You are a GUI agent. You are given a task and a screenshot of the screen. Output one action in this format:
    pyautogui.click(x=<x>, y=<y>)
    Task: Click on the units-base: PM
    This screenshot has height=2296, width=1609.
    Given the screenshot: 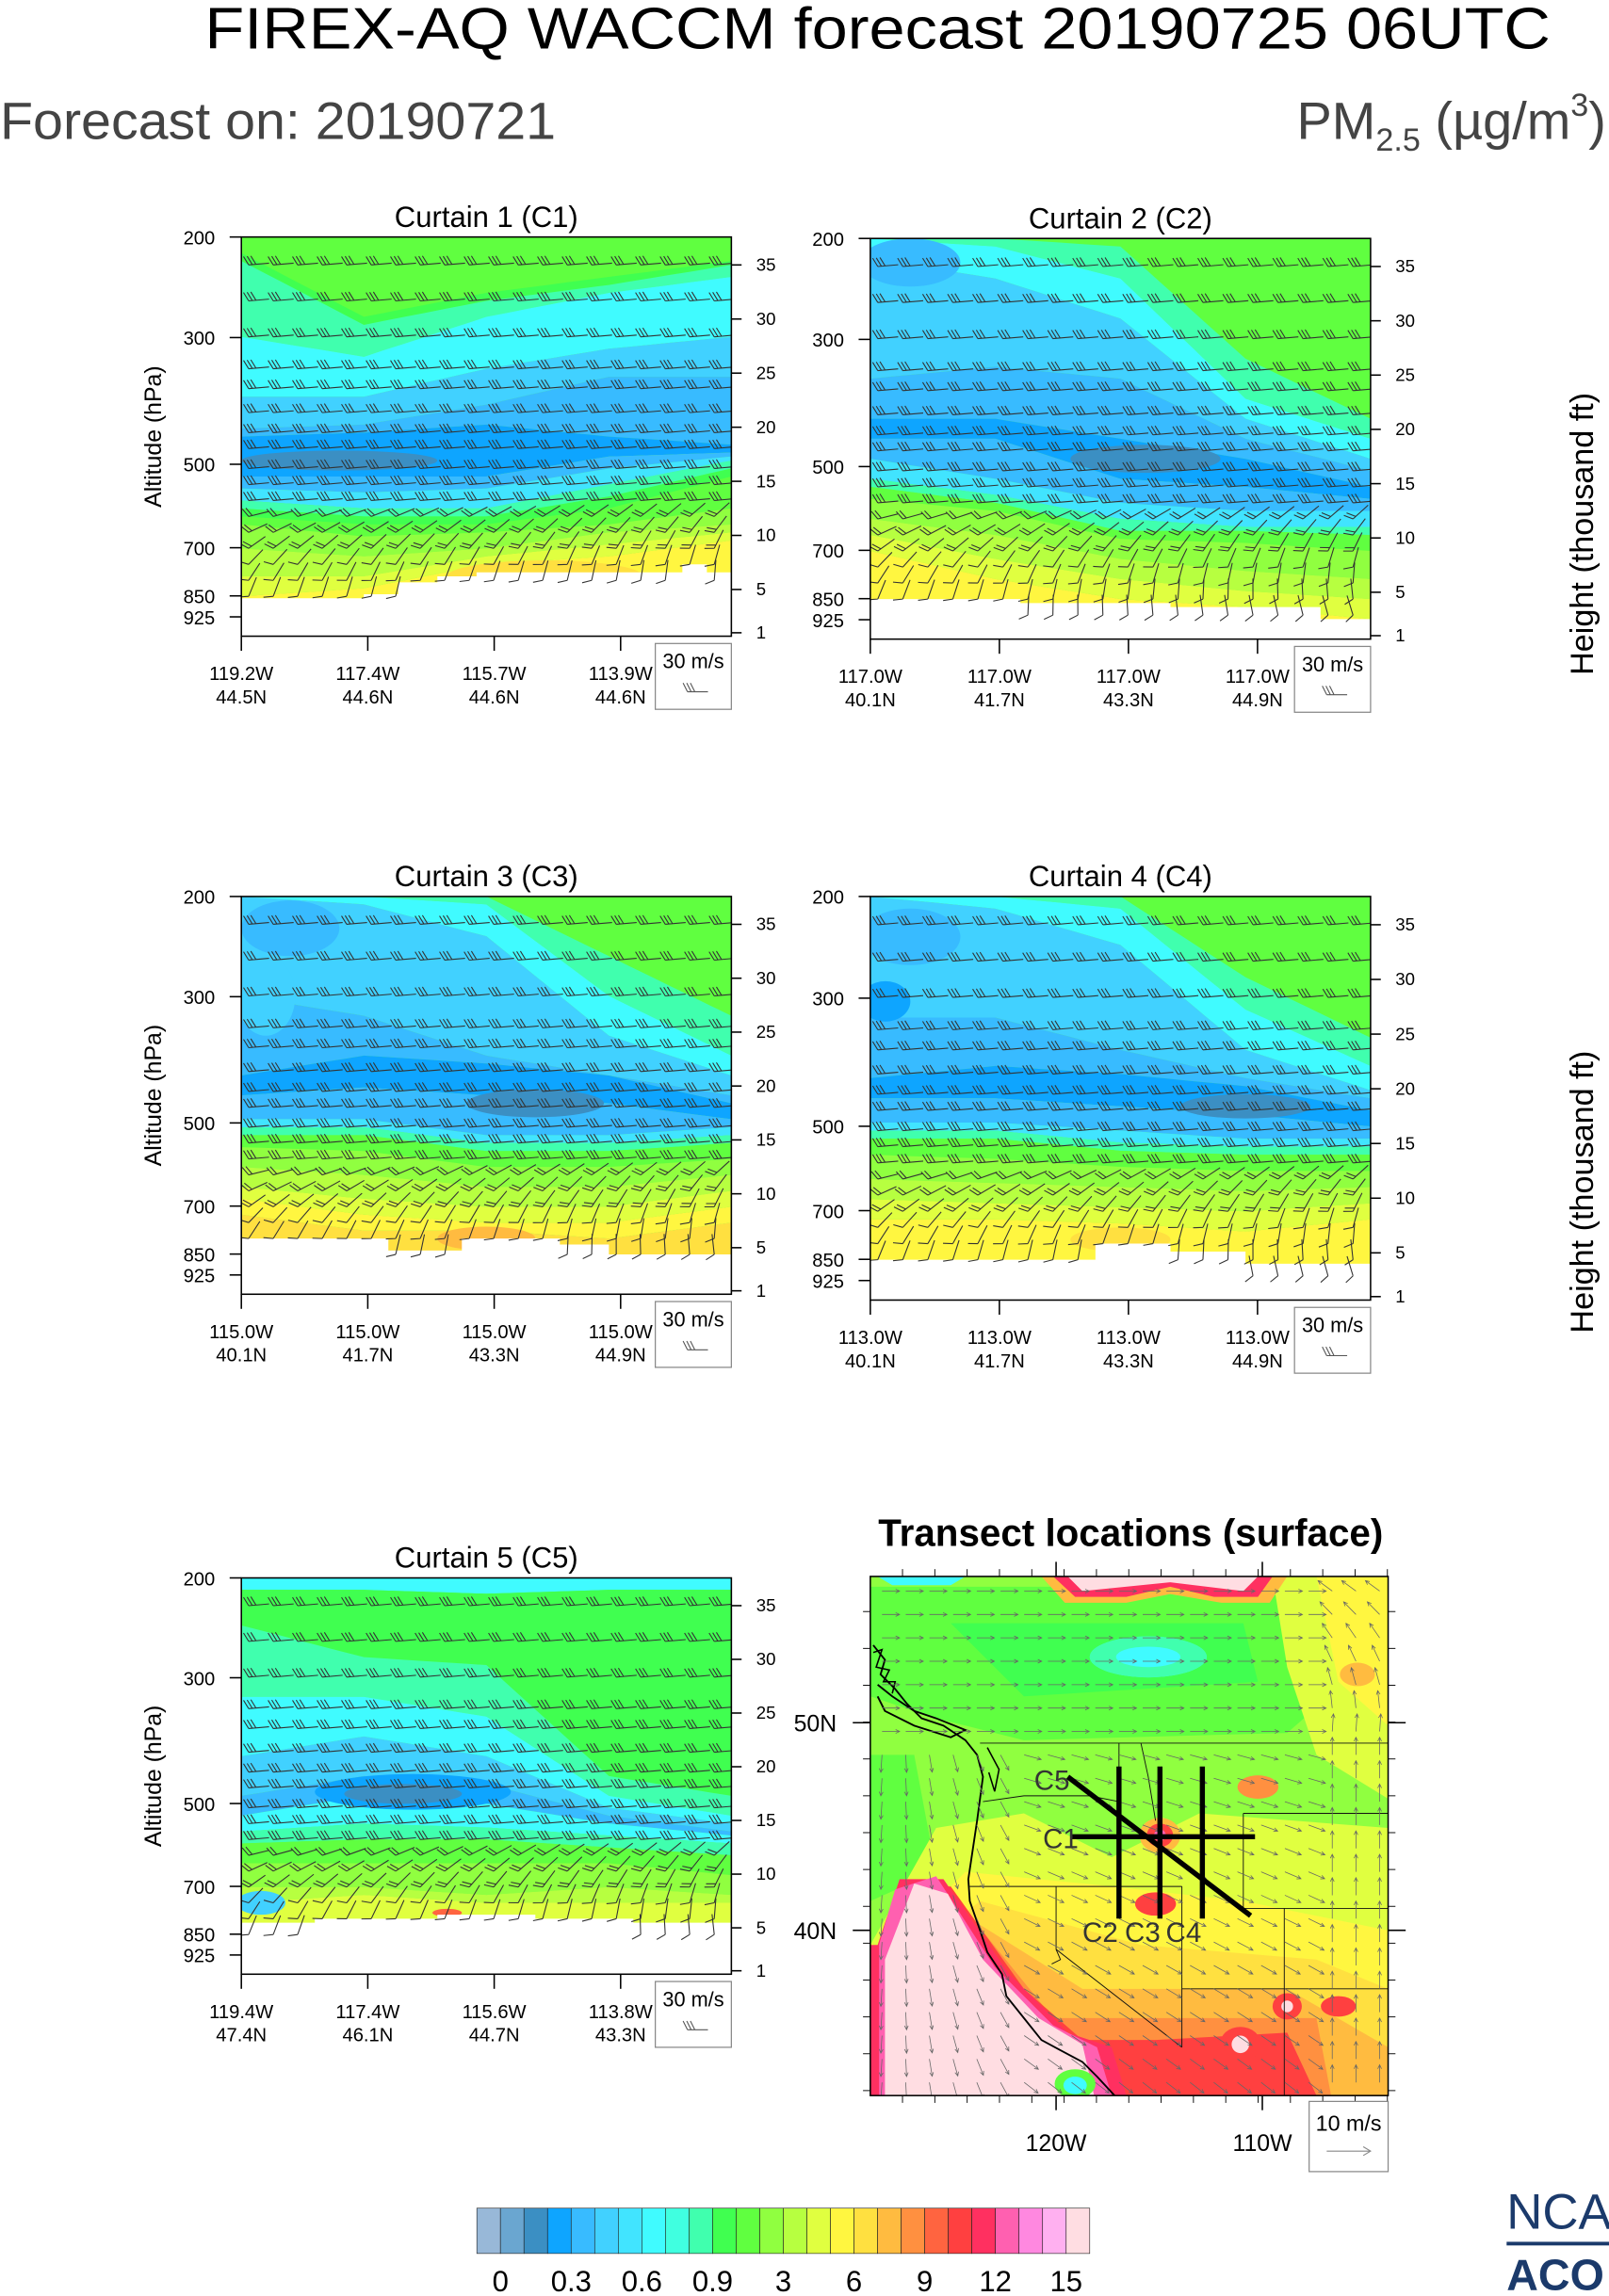 What is the action you would take?
    pyautogui.click(x=1336, y=121)
    